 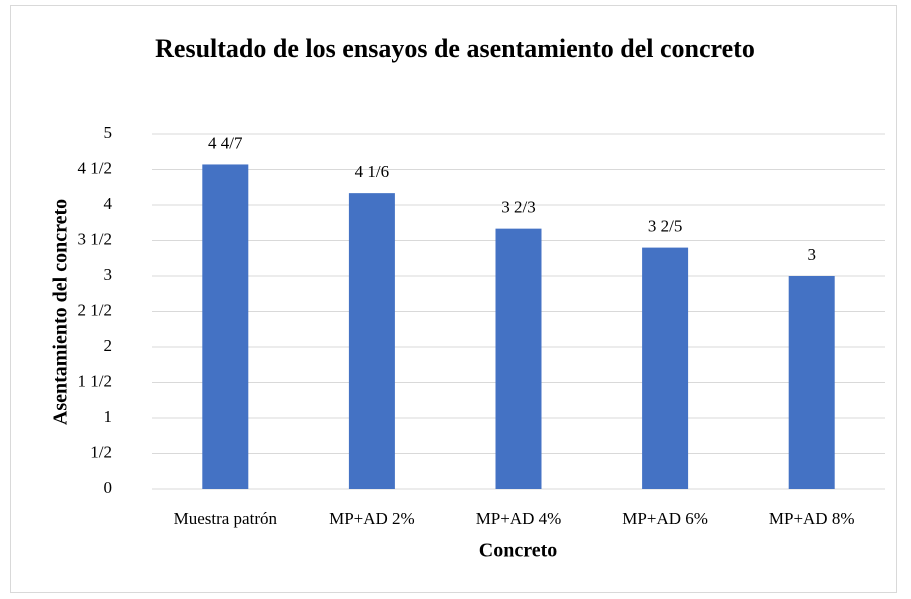 What do you see at coordinates (61, 312) in the screenshot?
I see `y-axis-title: Asentamiento del concreto` at bounding box center [61, 312].